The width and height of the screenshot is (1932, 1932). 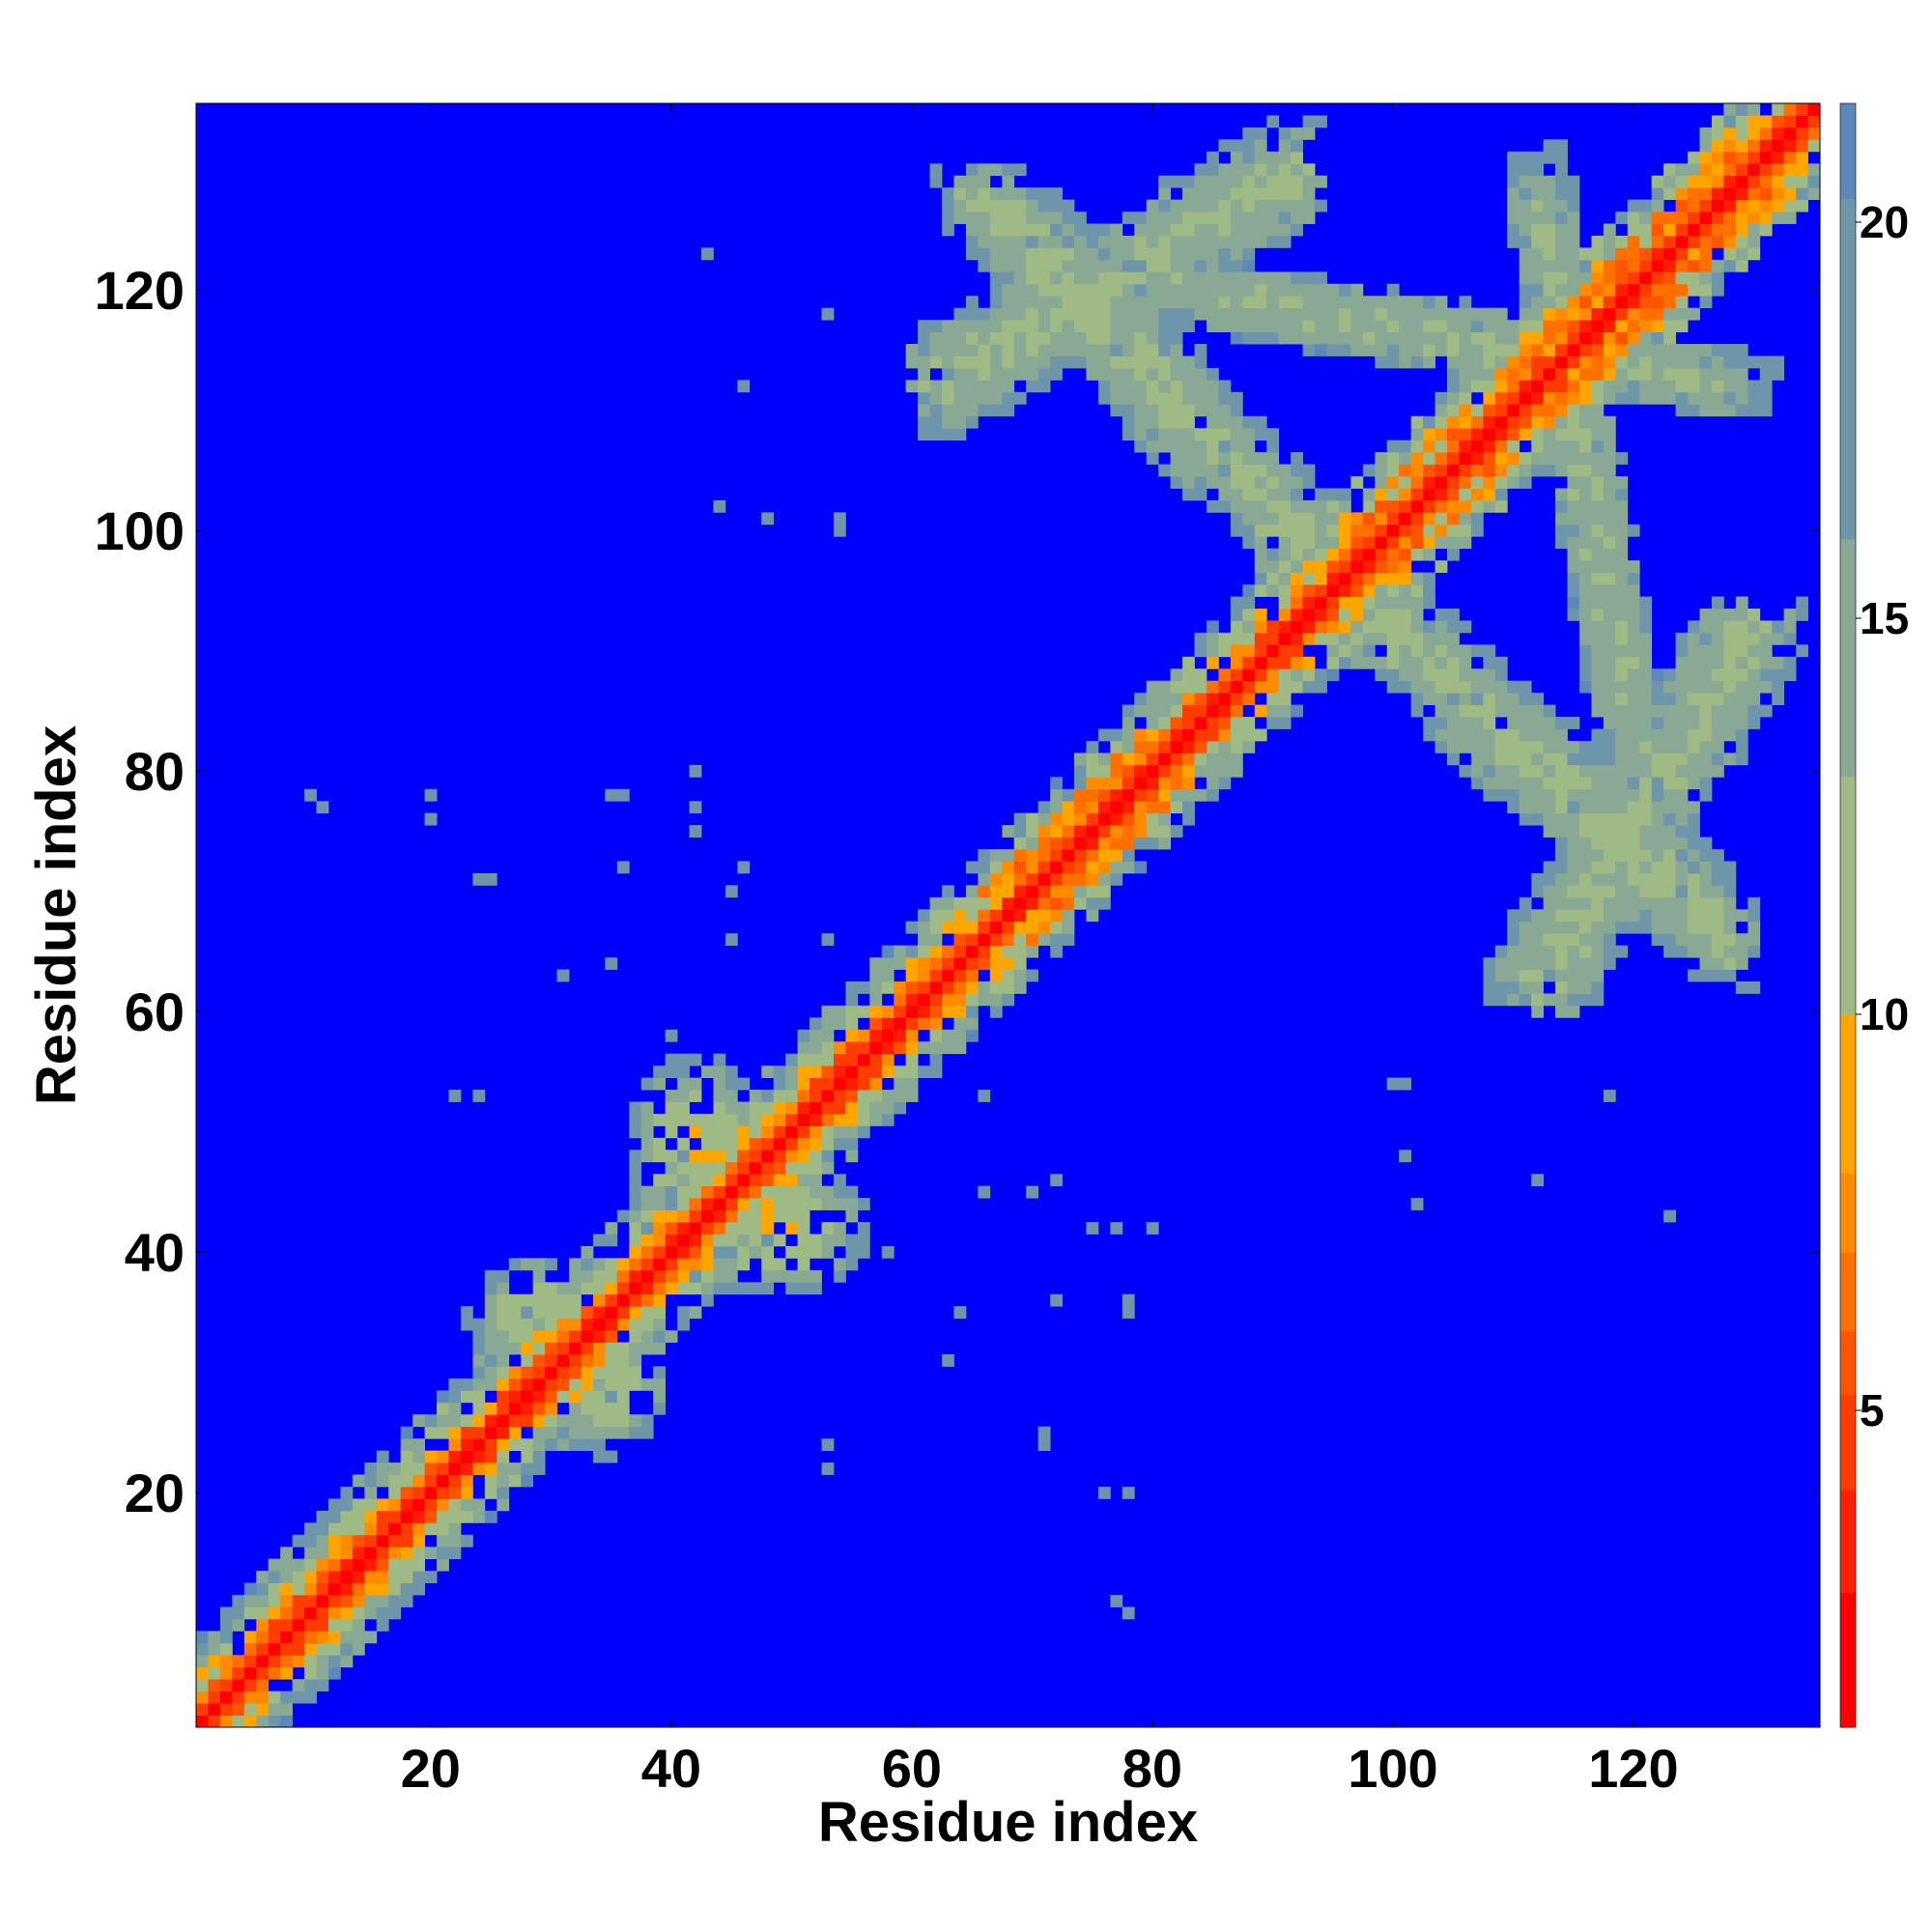 I want to click on colorbar-frame, so click(x=1848, y=915).